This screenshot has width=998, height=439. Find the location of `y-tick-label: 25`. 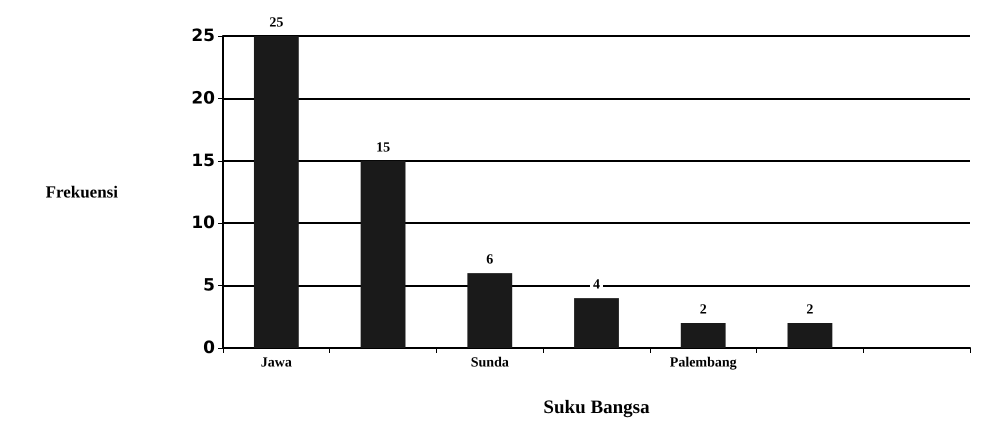

y-tick-label: 25 is located at coordinates (203, 36).